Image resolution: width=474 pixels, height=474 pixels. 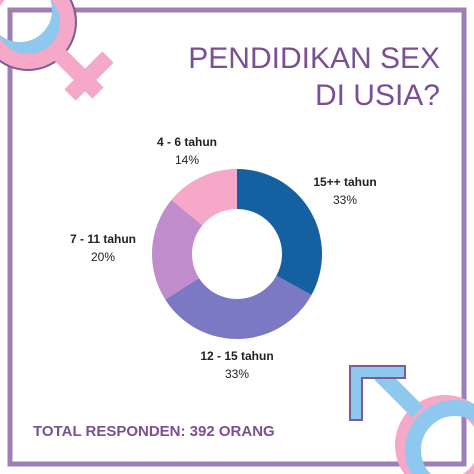 I want to click on segment-label: 12 - 15 tahun, so click(x=236, y=356).